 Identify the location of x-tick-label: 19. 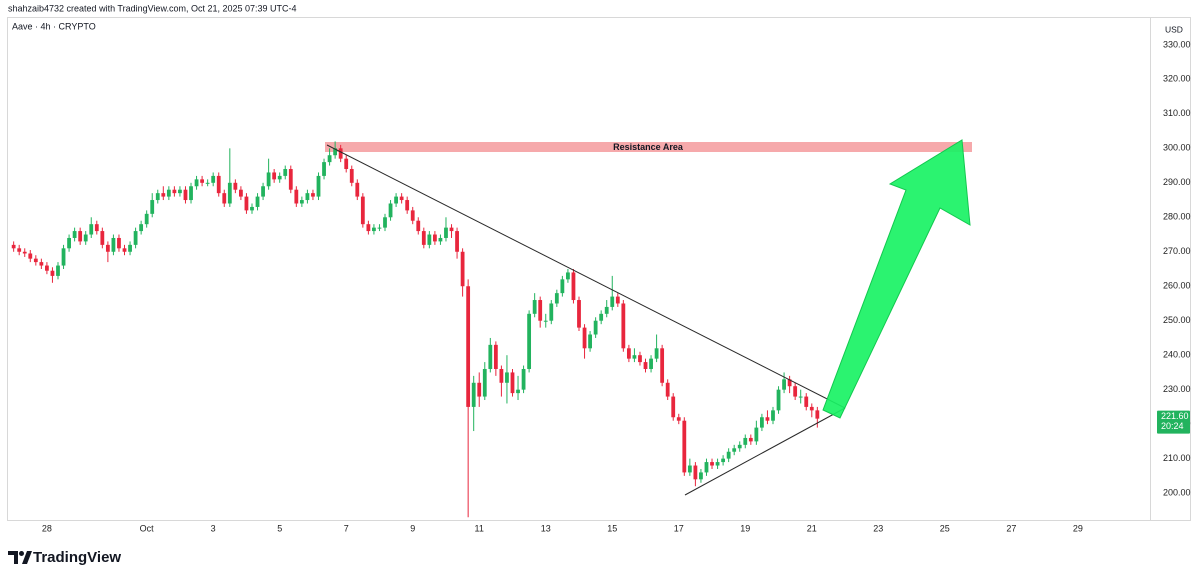
(745, 528).